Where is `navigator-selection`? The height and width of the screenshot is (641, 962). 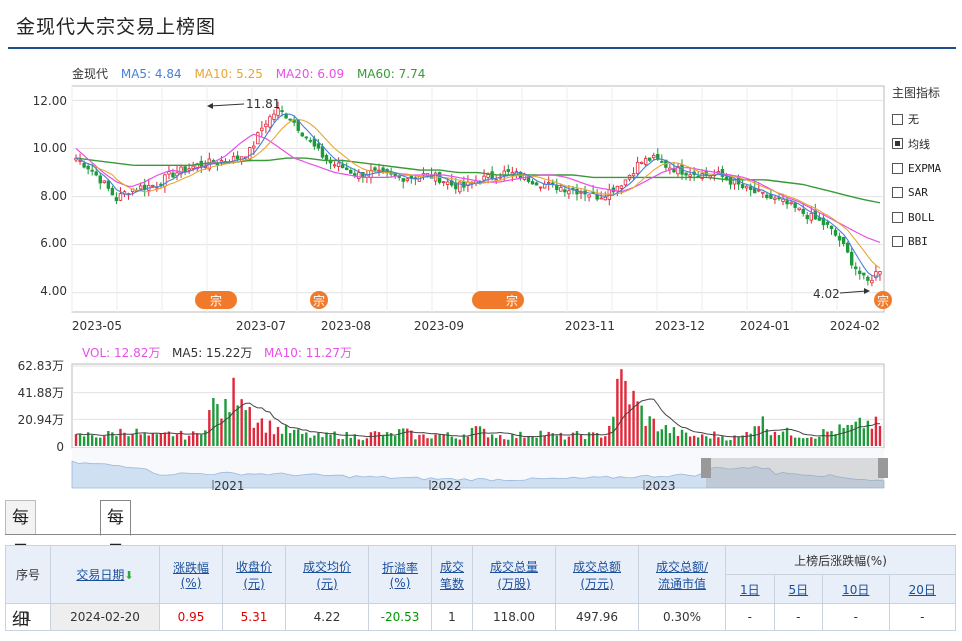
navigator-selection is located at coordinates (795, 473).